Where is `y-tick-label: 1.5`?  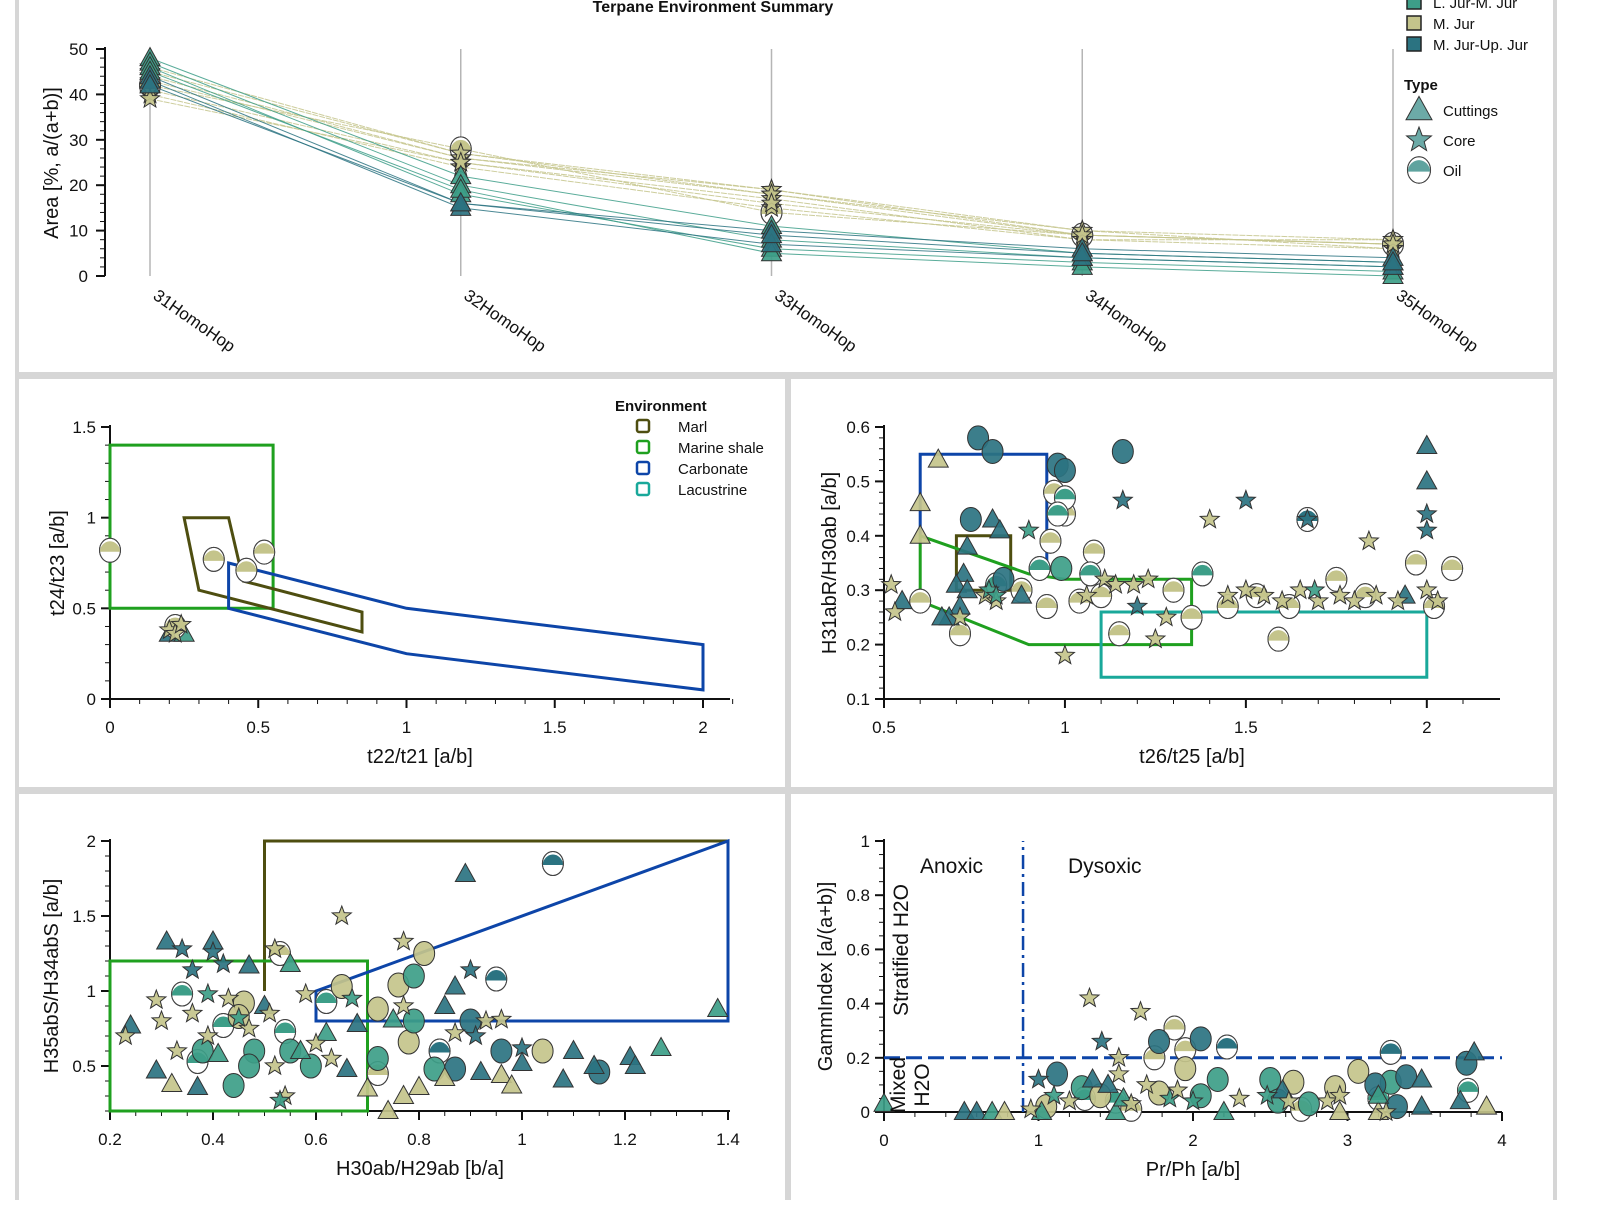
y-tick-label: 1.5 is located at coordinates (84, 916).